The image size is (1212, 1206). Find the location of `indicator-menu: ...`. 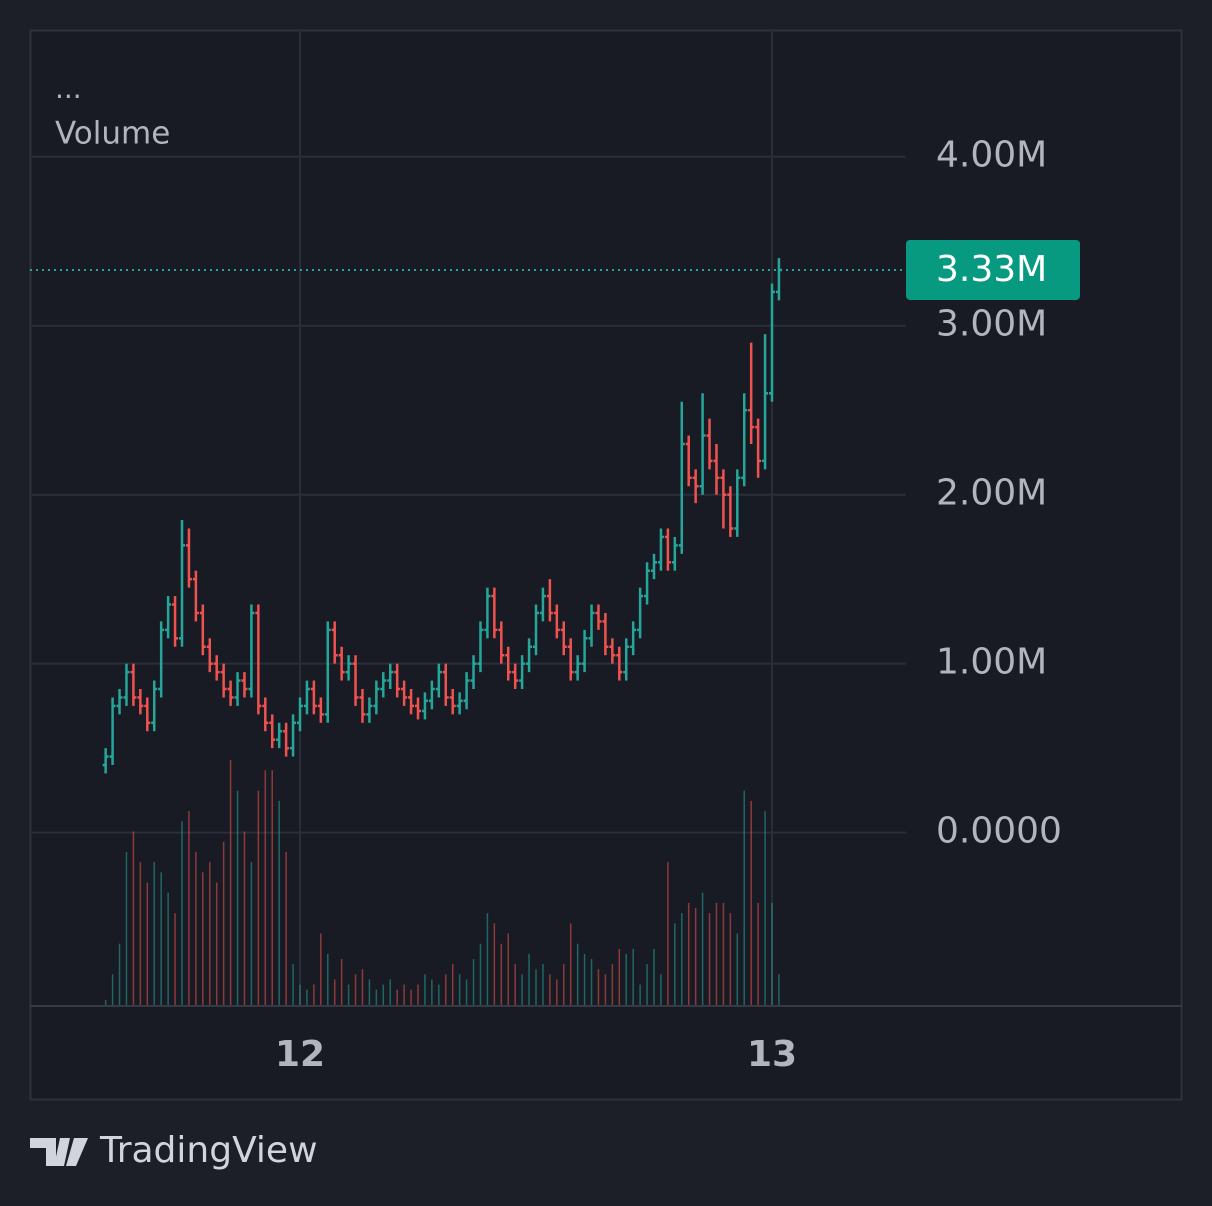

indicator-menu: ... is located at coordinates (68, 88).